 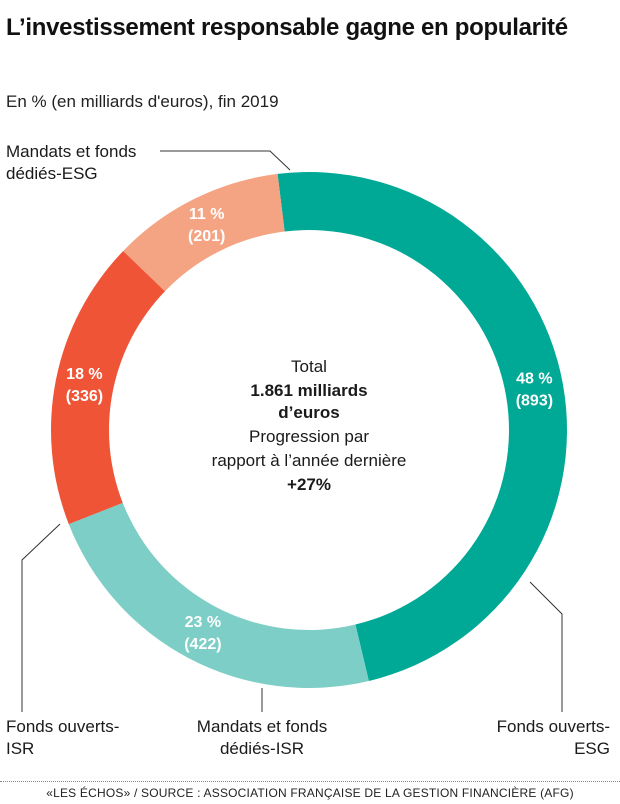 What do you see at coordinates (262, 726) in the screenshot?
I see `category-label-2-line-0: Mandats et fonds` at bounding box center [262, 726].